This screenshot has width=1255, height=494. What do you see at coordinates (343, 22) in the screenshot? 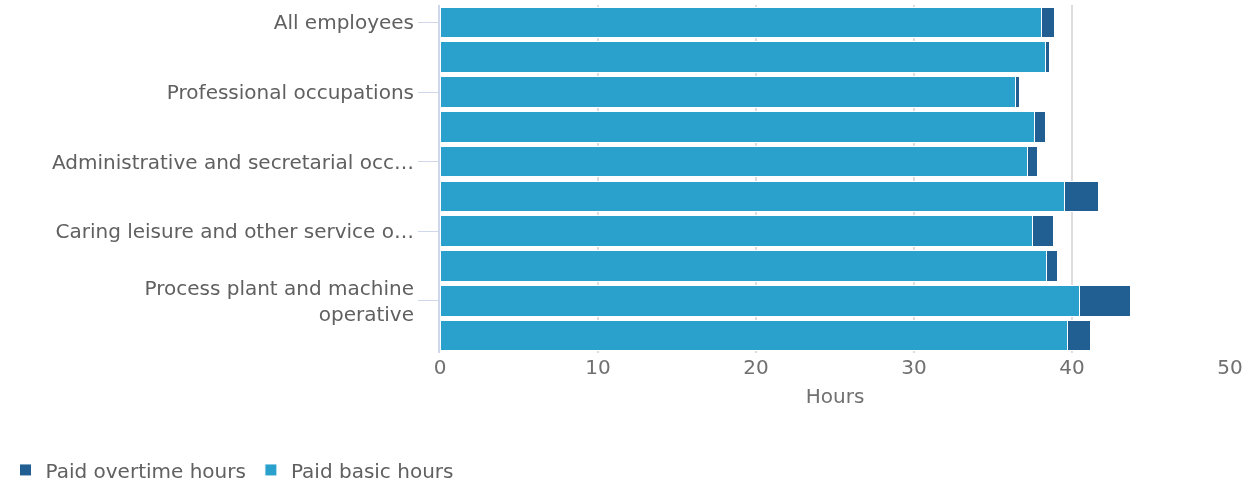
I see `y-tick-label: All employees` at bounding box center [343, 22].